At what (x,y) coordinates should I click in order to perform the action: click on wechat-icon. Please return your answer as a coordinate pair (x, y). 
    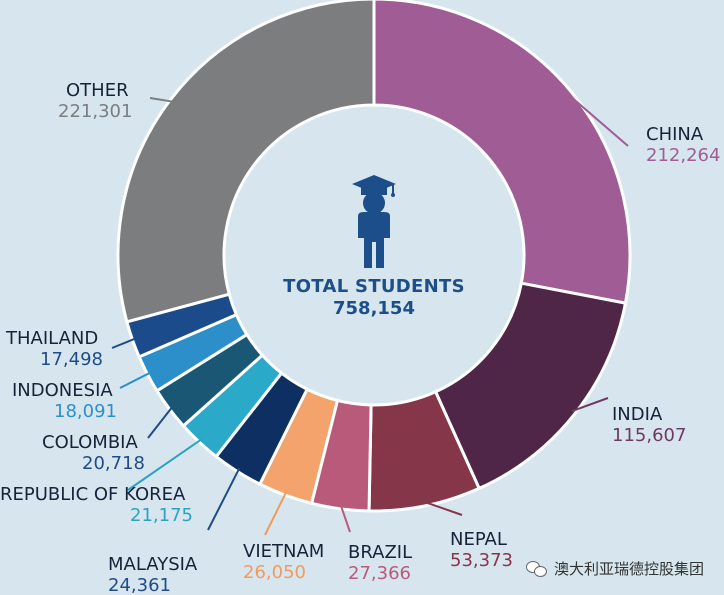
    Looking at the image, I should click on (536, 568).